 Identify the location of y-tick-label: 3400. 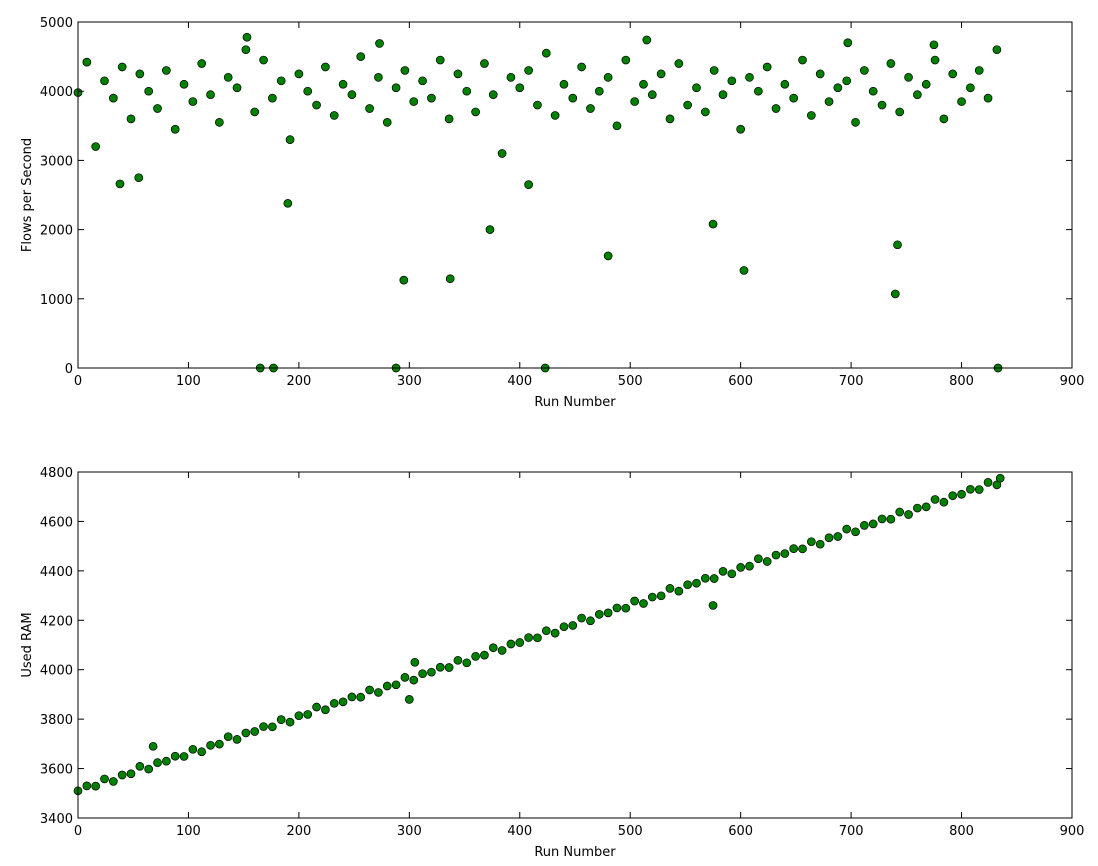
(56, 819).